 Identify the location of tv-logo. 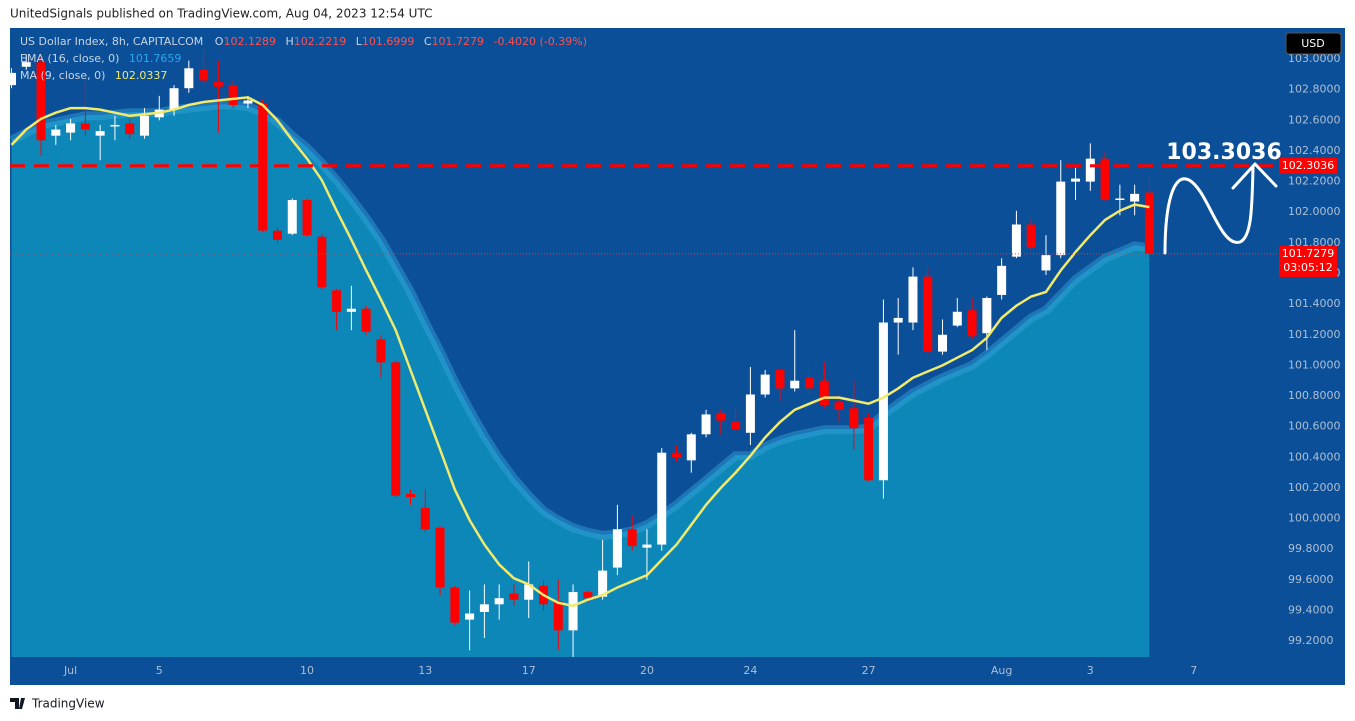
(17, 703).